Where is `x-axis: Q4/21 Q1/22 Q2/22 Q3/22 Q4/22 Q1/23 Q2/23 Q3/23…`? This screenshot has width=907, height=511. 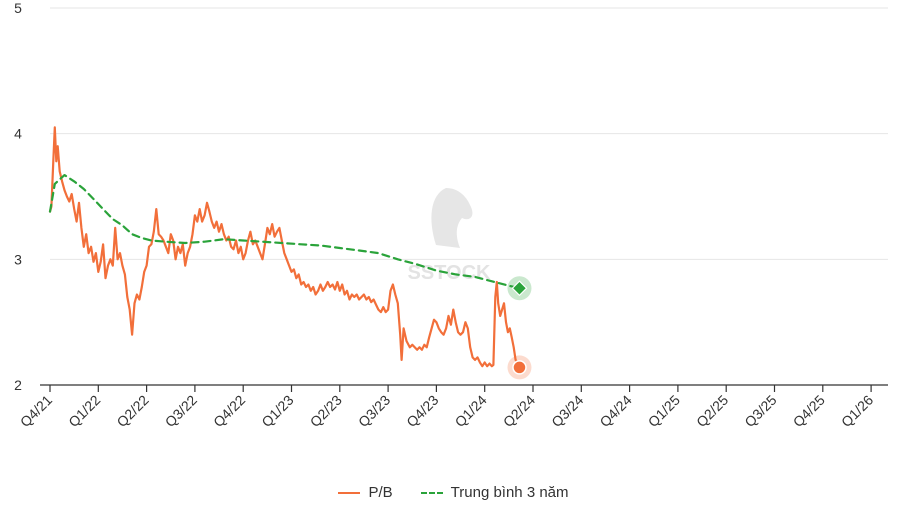 x-axis: Q4/21 Q1/22 Q2/22 Q3/22 Q4/22 Q1/23 Q2/23 Q3/23… is located at coordinates (452, 407).